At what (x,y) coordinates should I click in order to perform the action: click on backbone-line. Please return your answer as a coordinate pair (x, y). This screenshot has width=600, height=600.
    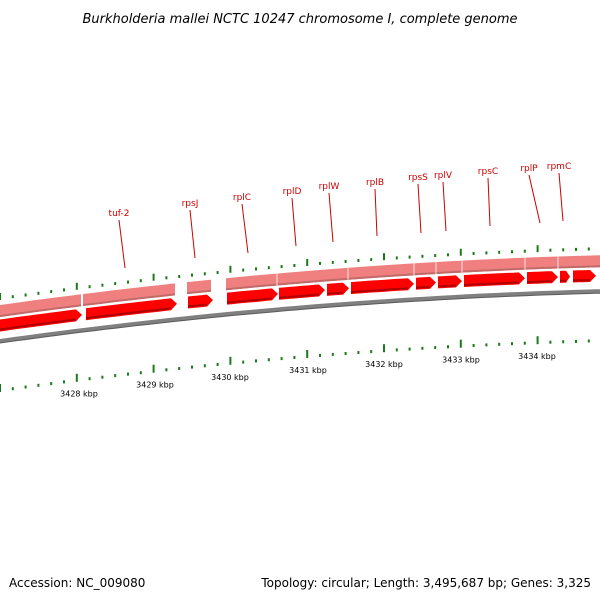
    Looking at the image, I should click on (300, 316).